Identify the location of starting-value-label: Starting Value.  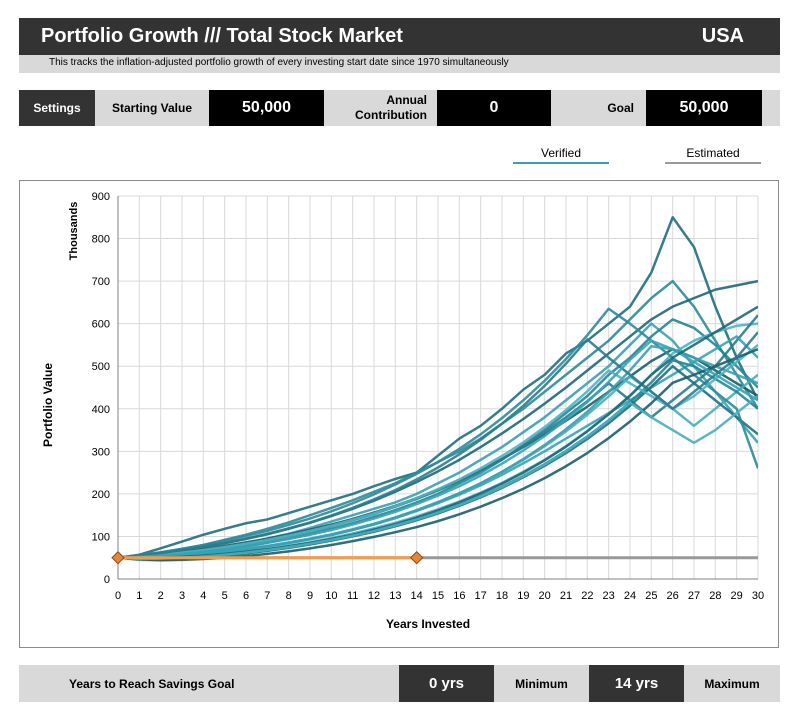
(152, 108).